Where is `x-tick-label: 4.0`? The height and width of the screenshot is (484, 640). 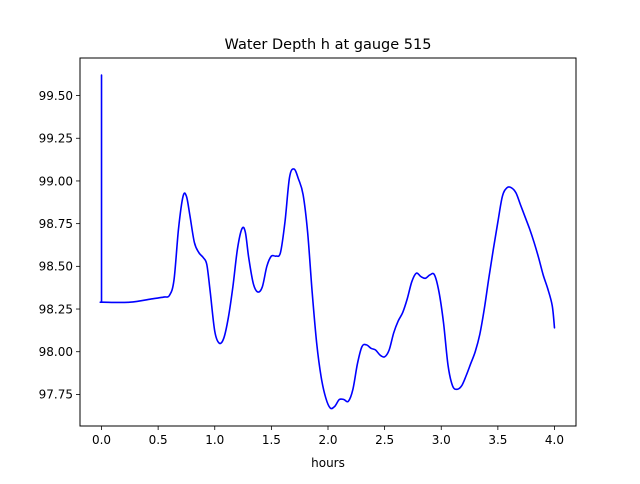 x-tick-label: 4.0 is located at coordinates (554, 440).